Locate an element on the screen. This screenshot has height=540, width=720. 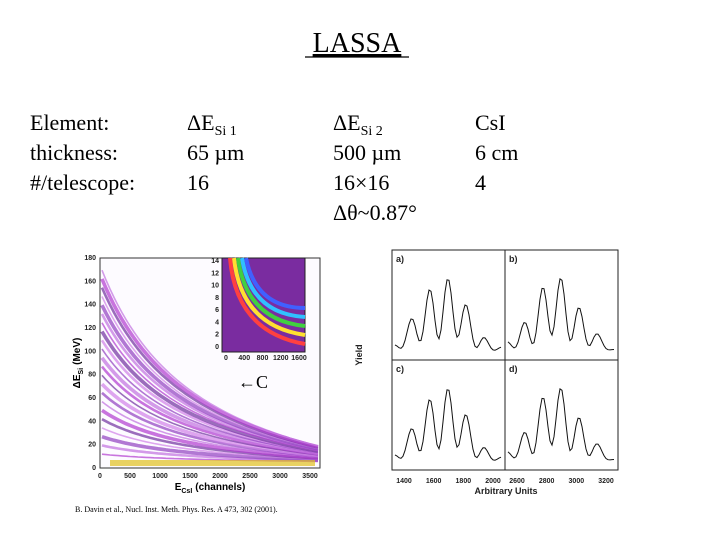
column-line: thickness: is located at coordinates (74, 152).